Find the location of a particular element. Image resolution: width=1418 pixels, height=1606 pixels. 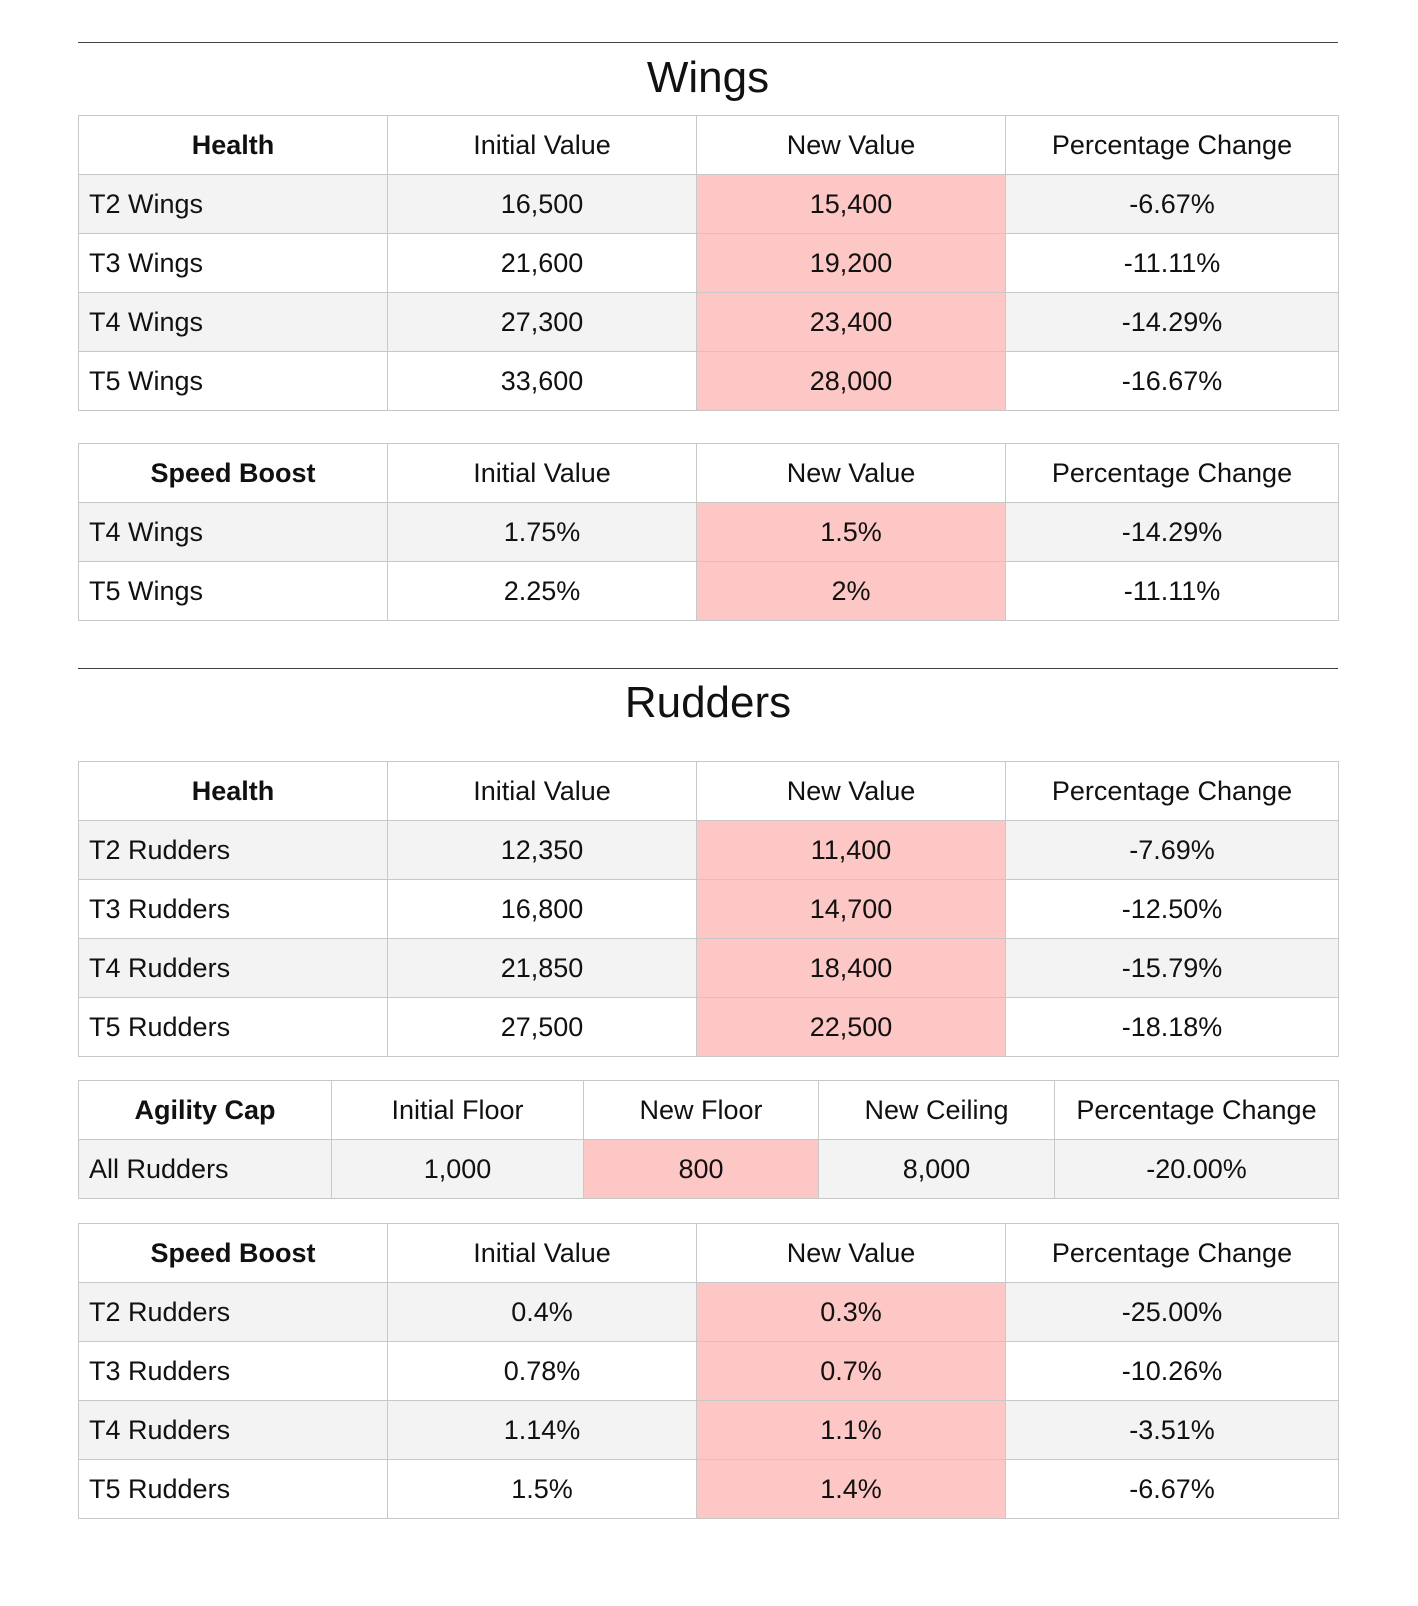

new-value-cell: 23,400 is located at coordinates (851, 322).